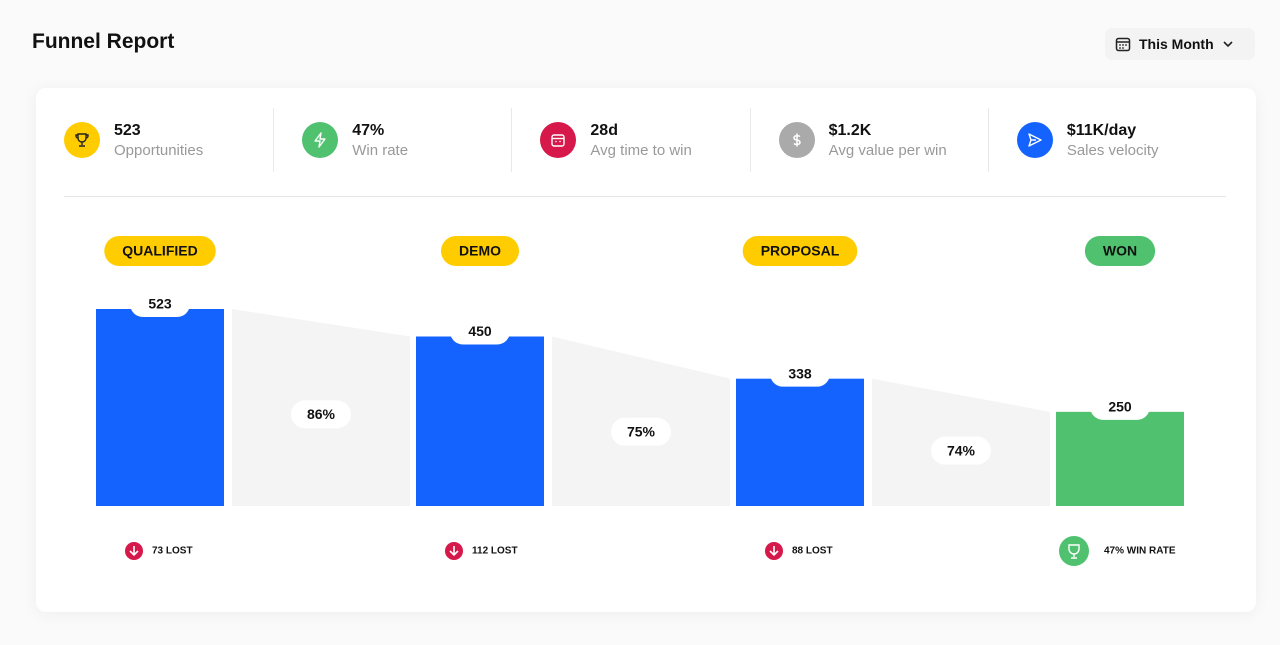  What do you see at coordinates (168, 140) in the screenshot?
I see `kpi: 523 Opportunities` at bounding box center [168, 140].